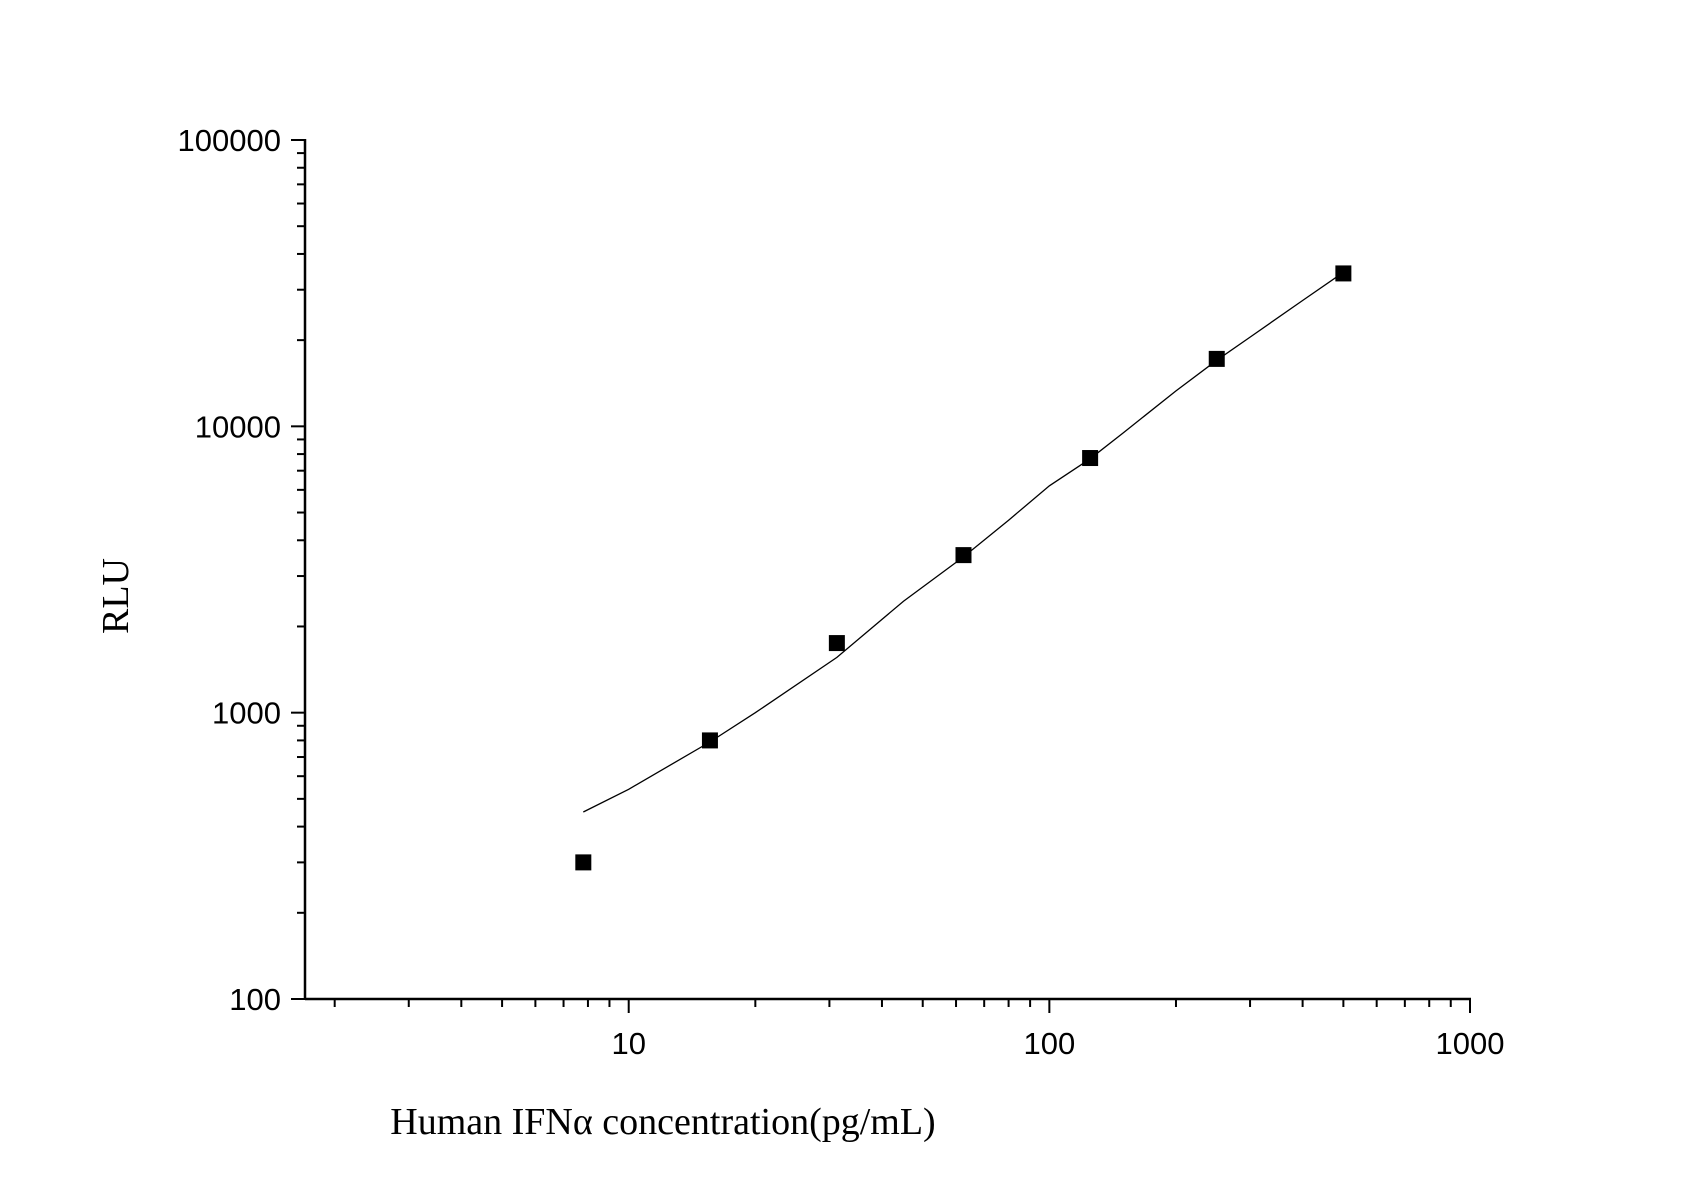  I want to click on x-tick-label: 100, so click(1049, 1043).